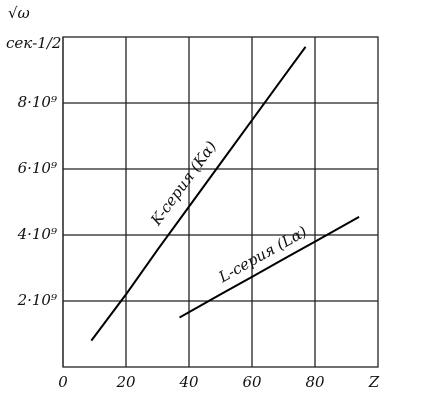  I want to click on x-tick-label: 0, so click(63, 382).